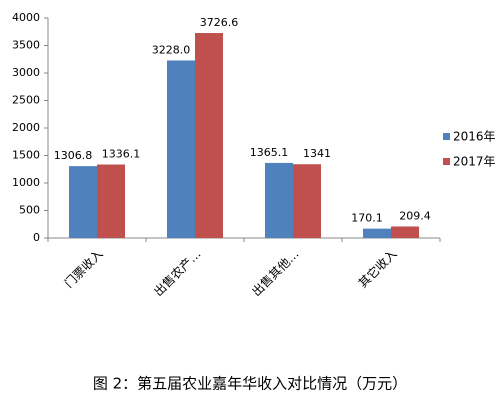  I want to click on y-tick-label: 2500, so click(26, 100).